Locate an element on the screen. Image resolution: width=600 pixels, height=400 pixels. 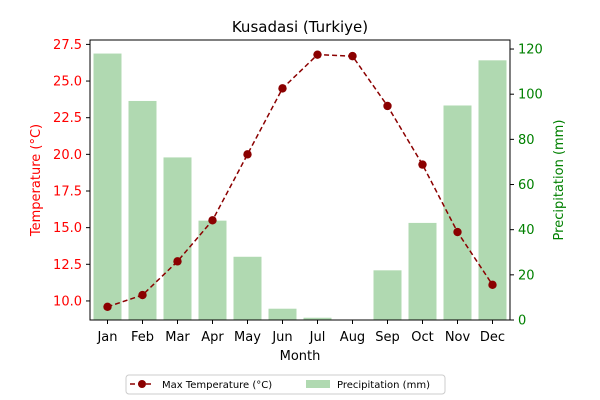
precipitation-bar-oct is located at coordinates (422, 271).